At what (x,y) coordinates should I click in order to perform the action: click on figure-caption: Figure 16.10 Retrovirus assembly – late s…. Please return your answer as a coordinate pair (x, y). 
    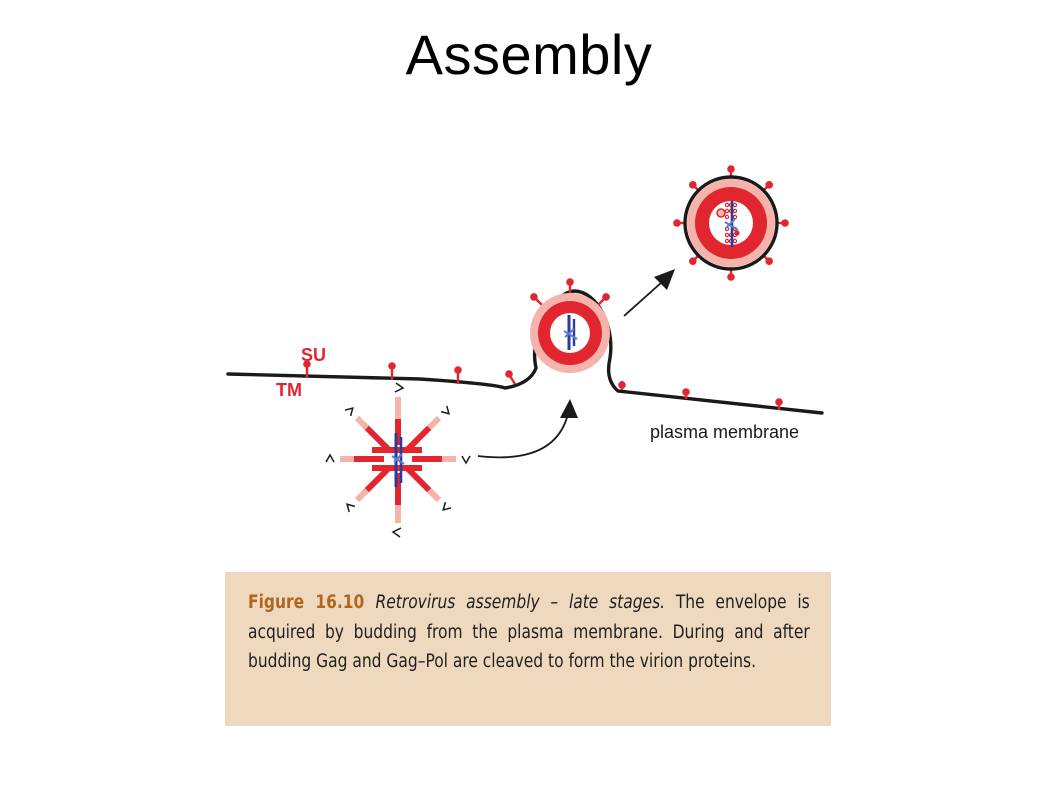
    Looking at the image, I should click on (529, 632).